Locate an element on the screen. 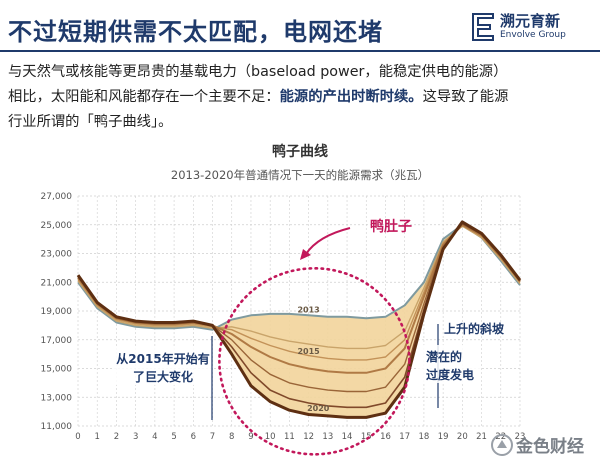  chart-title: 鸭子曲线 is located at coordinates (300, 151).